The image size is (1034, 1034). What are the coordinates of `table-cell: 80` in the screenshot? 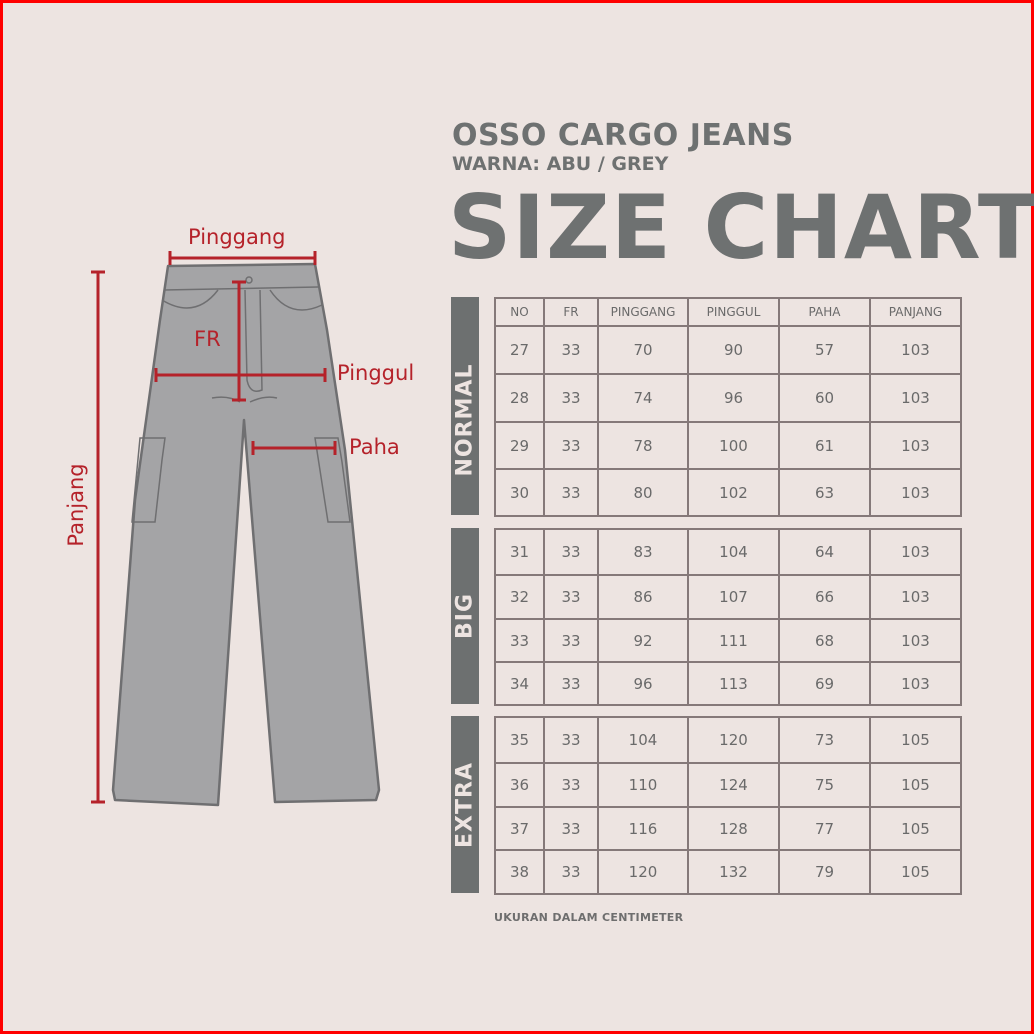 It's located at (643, 492).